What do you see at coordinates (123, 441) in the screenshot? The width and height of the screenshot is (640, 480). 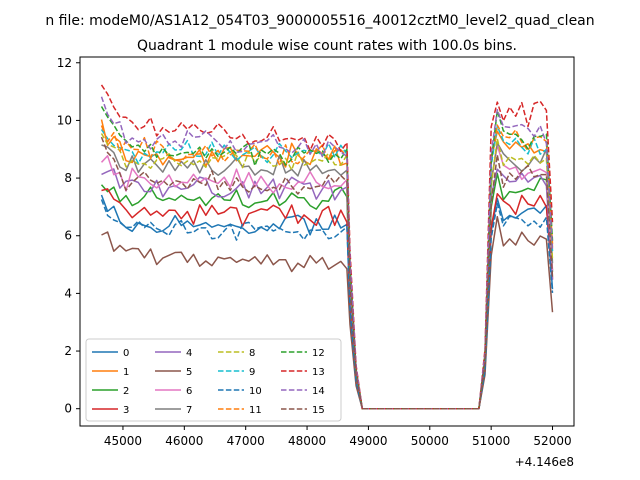 I see `x-tick-label: 45000` at bounding box center [123, 441].